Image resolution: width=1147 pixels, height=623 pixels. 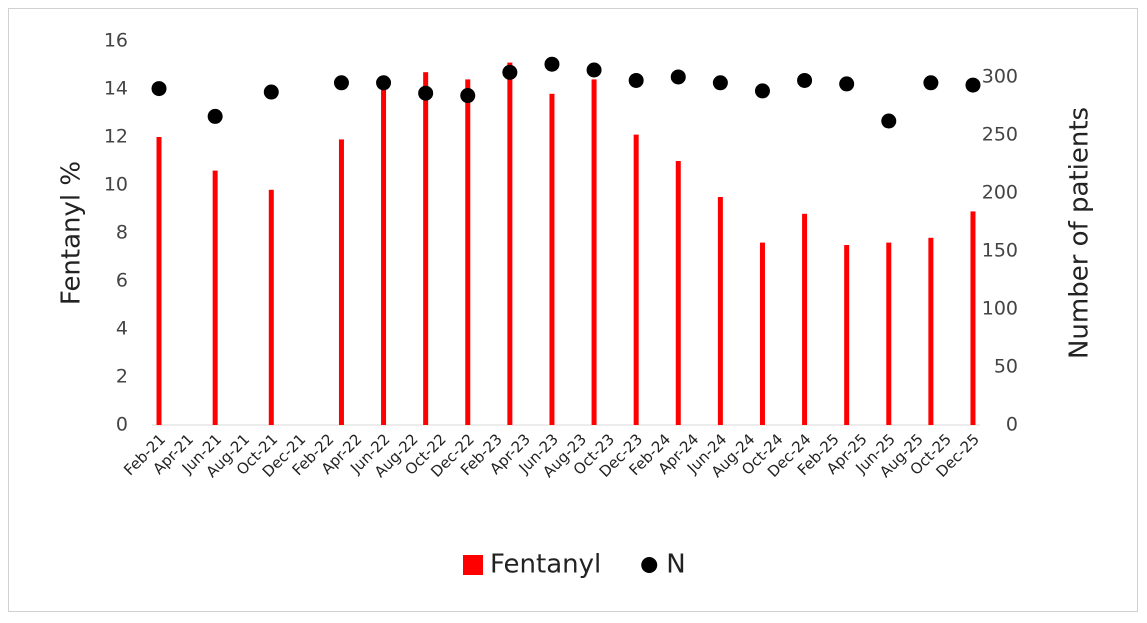 I want to click on legend-label: N, so click(x=675, y=565).